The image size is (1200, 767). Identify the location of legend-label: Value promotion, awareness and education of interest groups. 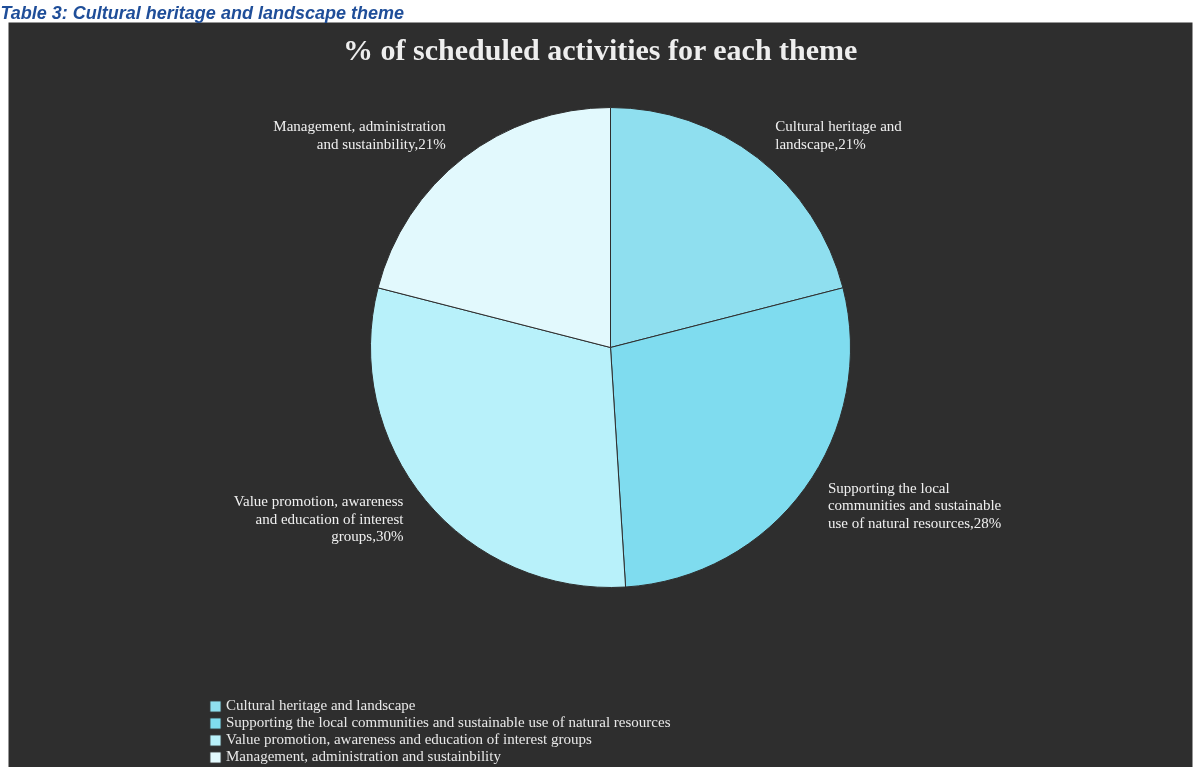
(409, 739).